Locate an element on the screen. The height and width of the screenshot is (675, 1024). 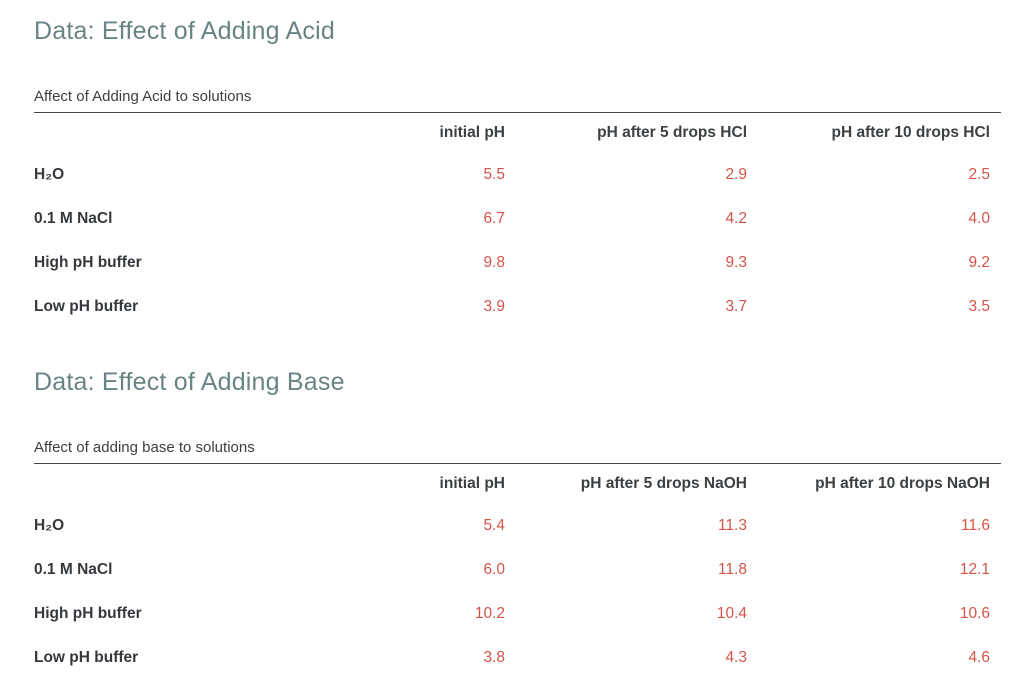
ph-value: 10.4 is located at coordinates (731, 613).